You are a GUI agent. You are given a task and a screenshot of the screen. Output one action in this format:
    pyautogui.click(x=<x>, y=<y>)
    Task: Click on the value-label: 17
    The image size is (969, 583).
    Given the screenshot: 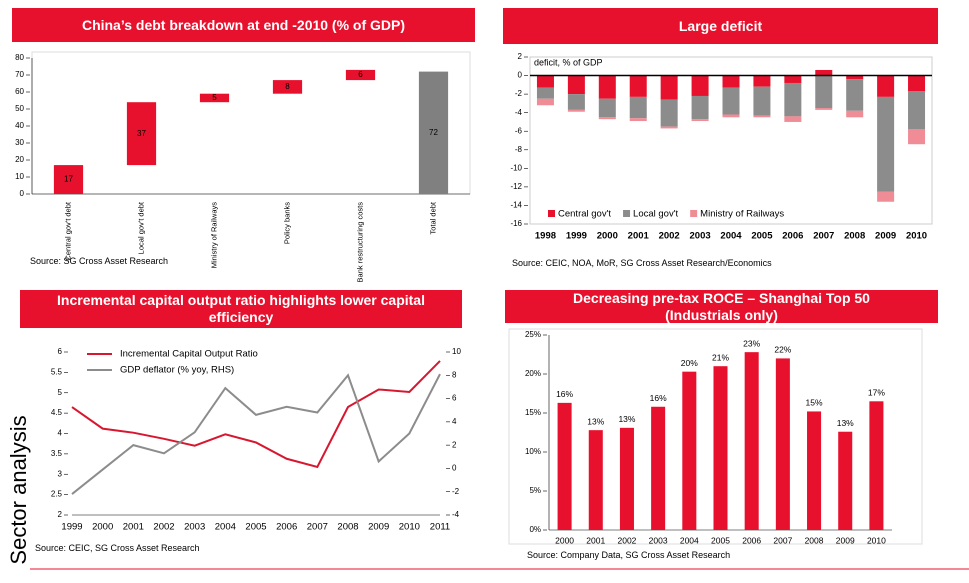 What is the action you would take?
    pyautogui.click(x=68, y=179)
    